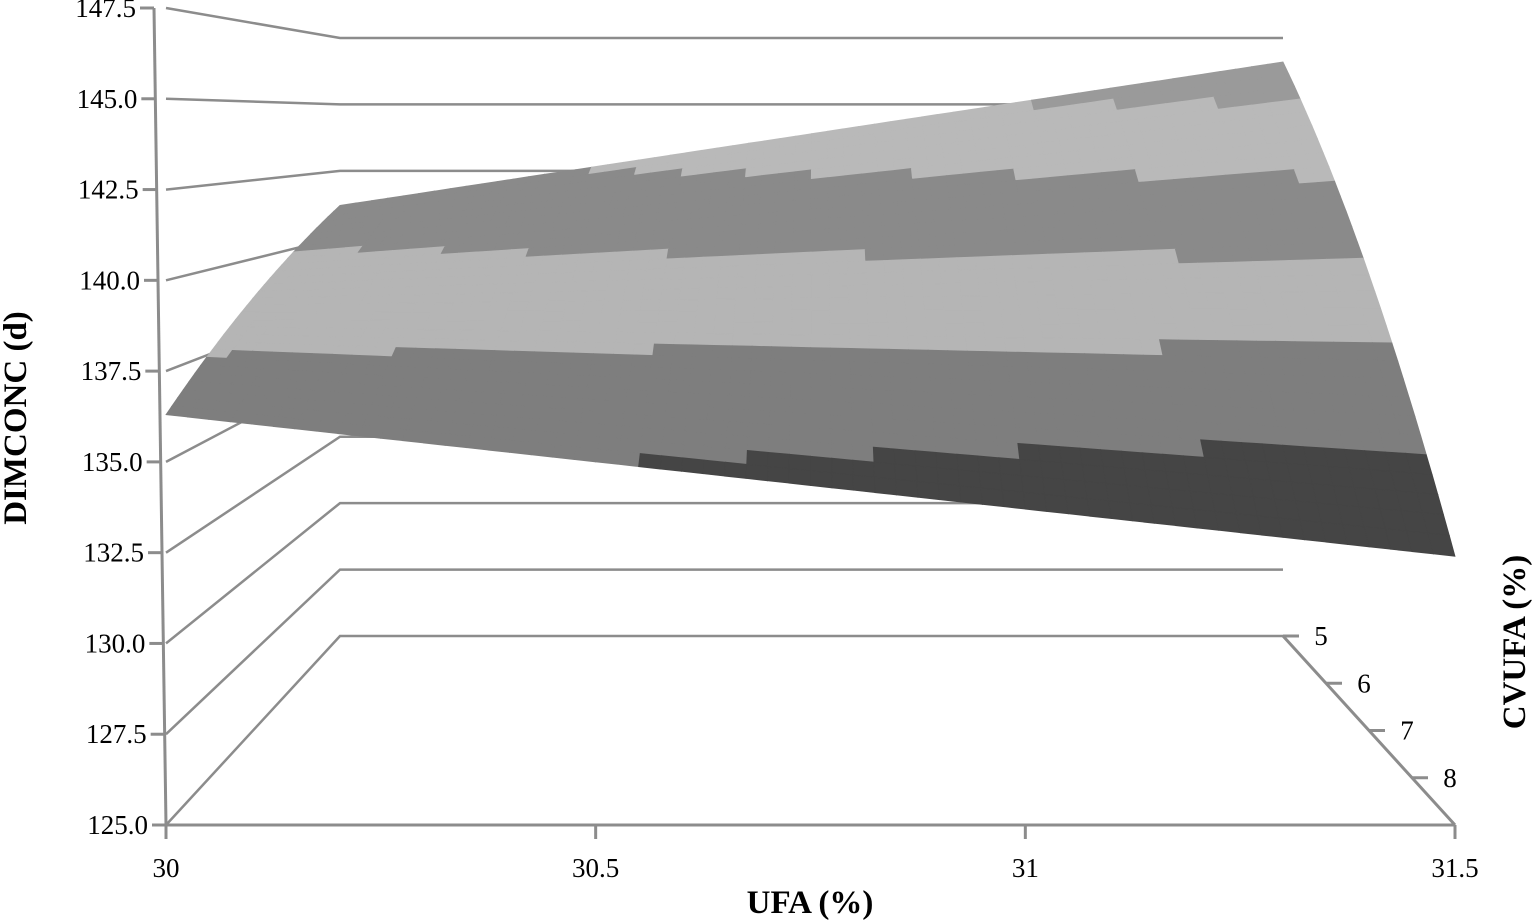 The height and width of the screenshot is (921, 1533). What do you see at coordinates (117, 825) in the screenshot?
I see `z-tick-label: 125.0` at bounding box center [117, 825].